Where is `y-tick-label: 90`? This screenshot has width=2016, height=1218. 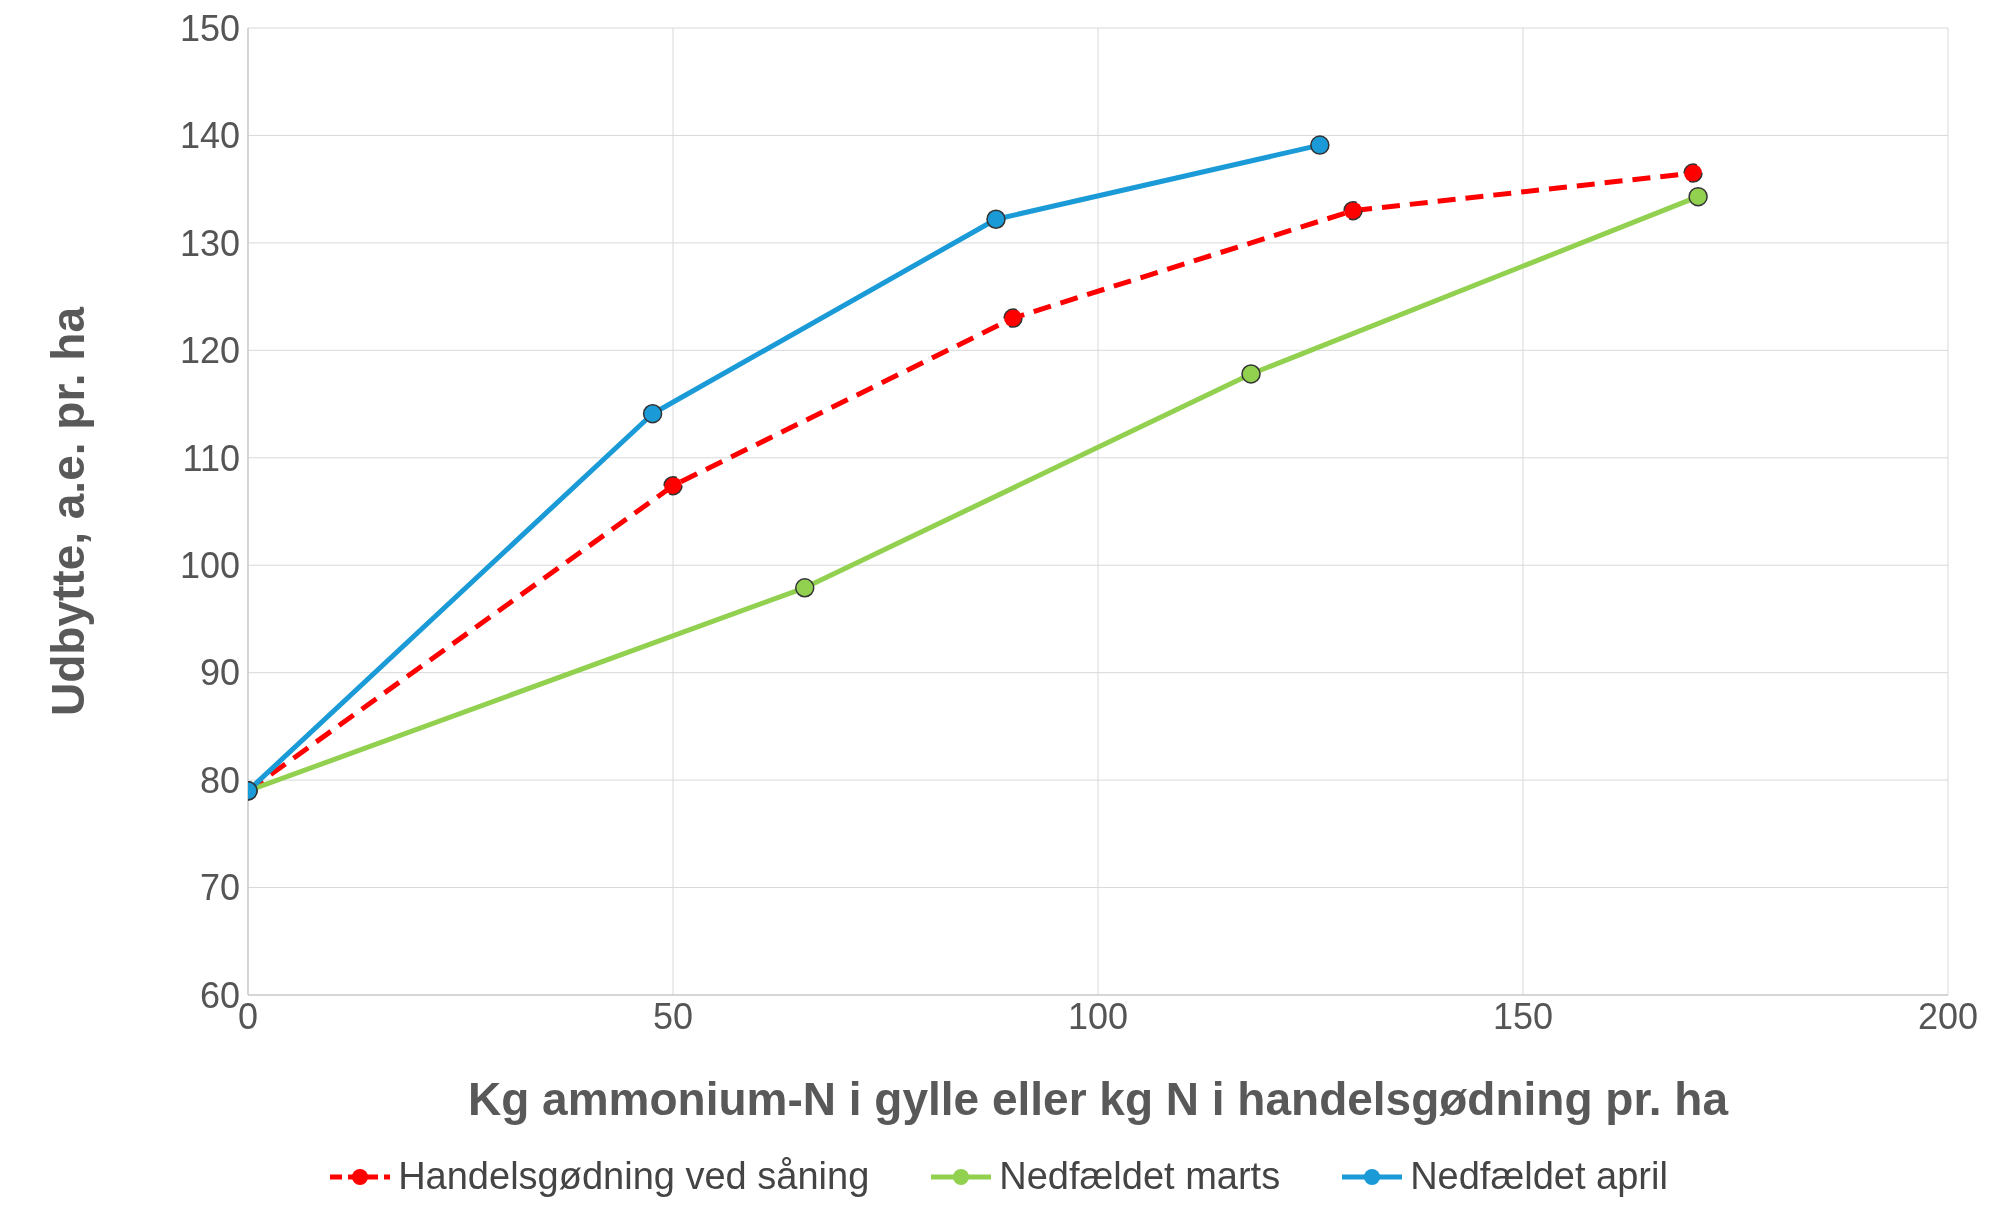 y-tick-label: 90 is located at coordinates (219, 673).